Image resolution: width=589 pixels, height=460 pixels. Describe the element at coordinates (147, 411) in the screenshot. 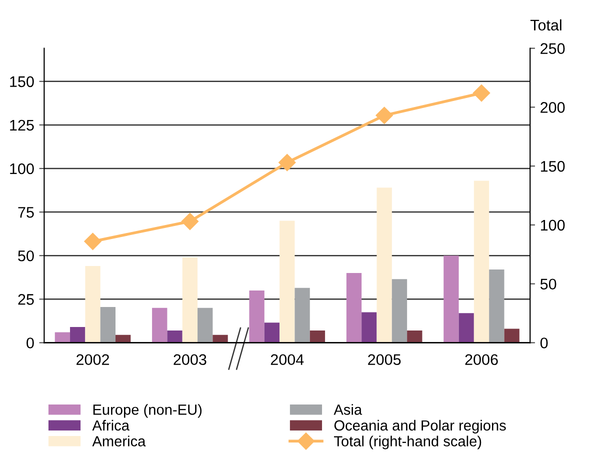

I see `legend-label: Europe (non-EU)` at that location.